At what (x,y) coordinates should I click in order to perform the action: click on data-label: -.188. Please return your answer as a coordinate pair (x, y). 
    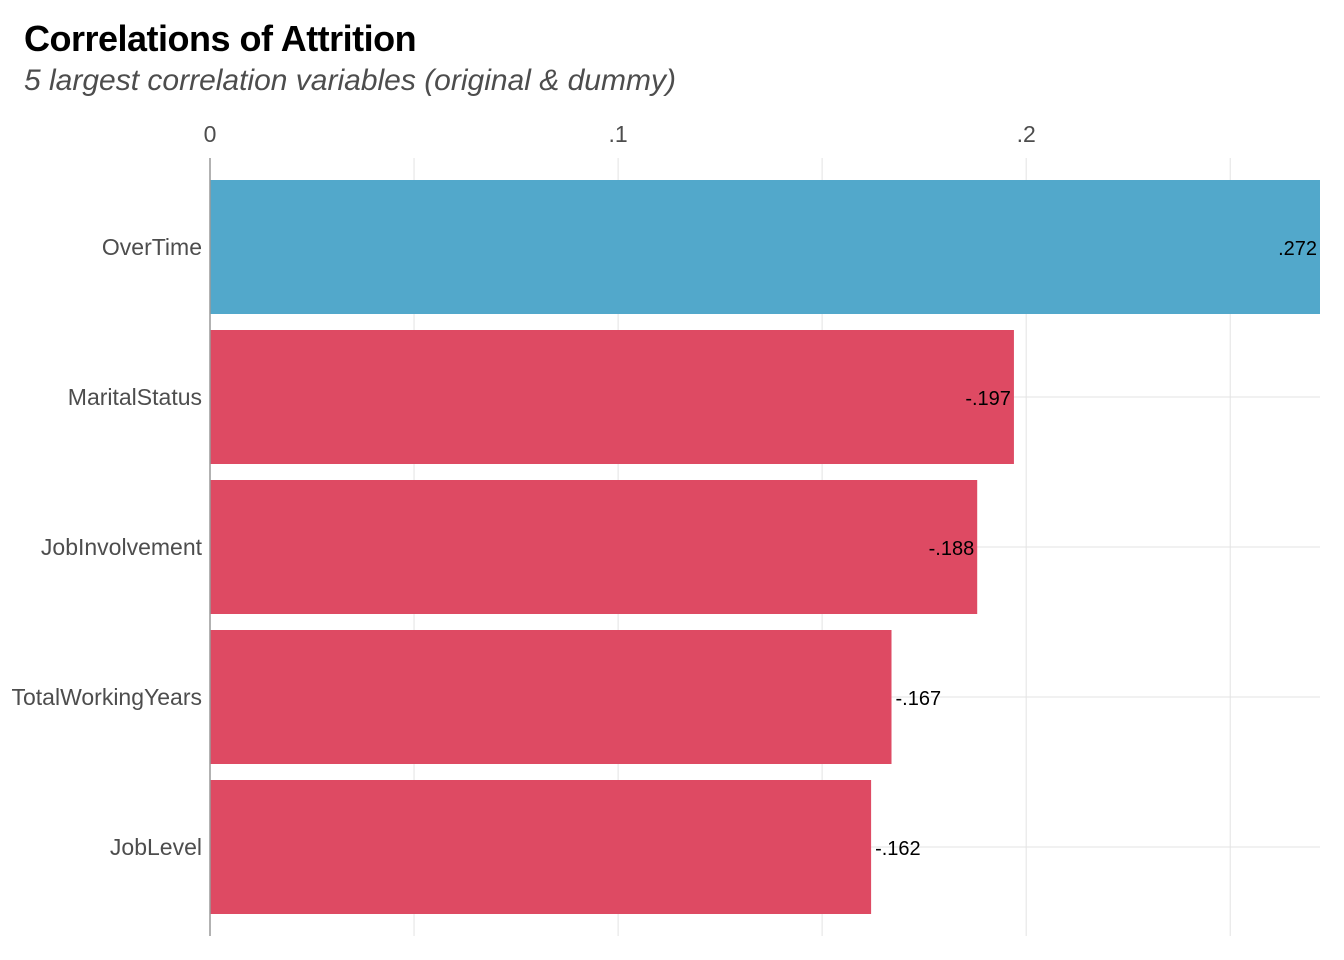
    Looking at the image, I should click on (952, 549).